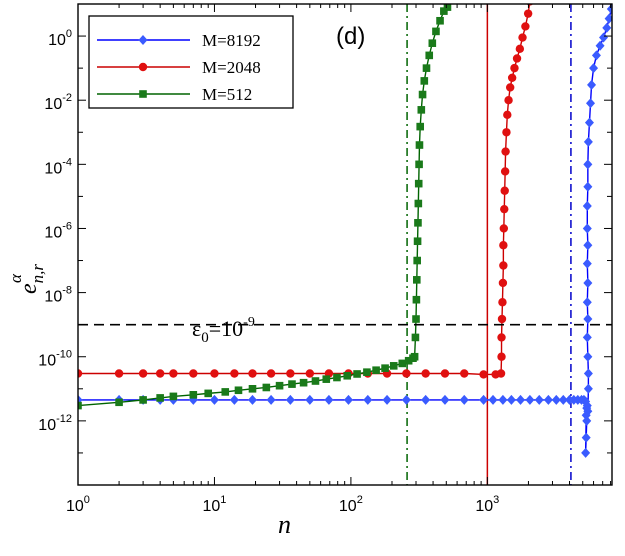 The height and width of the screenshot is (556, 625). What do you see at coordinates (231, 40) in the screenshot?
I see `legend-label: M=8192` at bounding box center [231, 40].